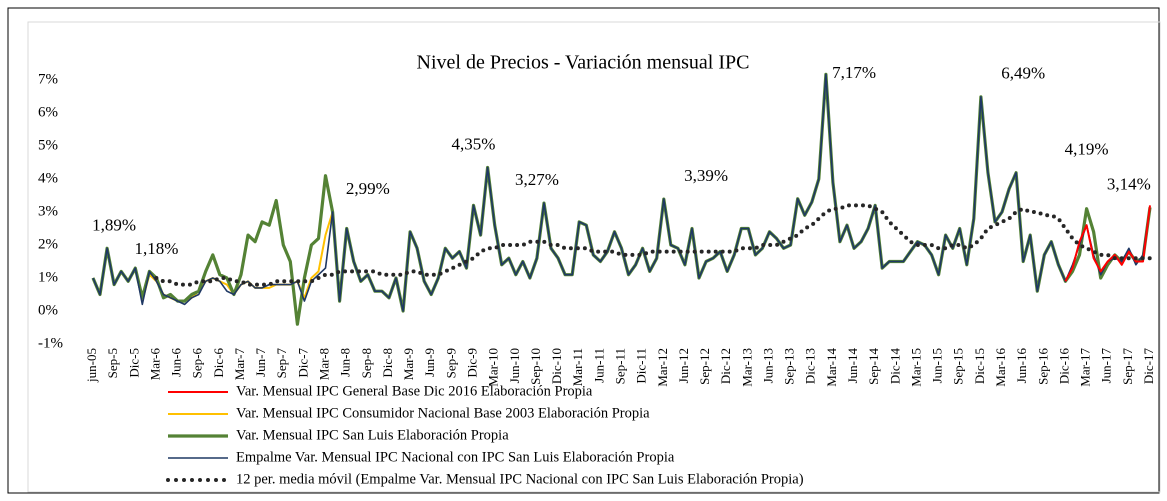 This screenshot has width=1167, height=501. What do you see at coordinates (789, 366) in the screenshot?
I see `x-tick-label: Sep-13` at bounding box center [789, 366].